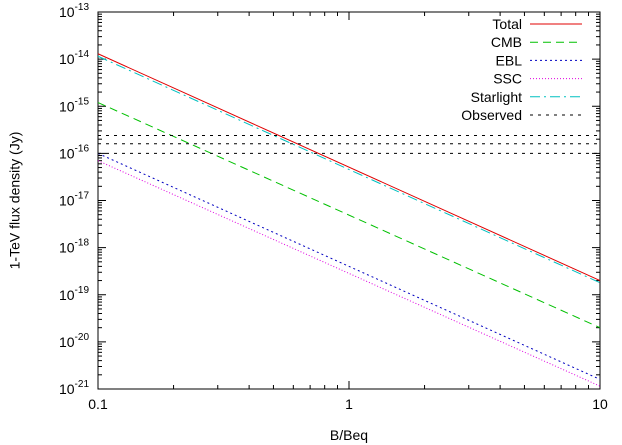 Image resolution: width=622 pixels, height=445 pixels. Describe the element at coordinates (491, 115) in the screenshot. I see `legend-label-observed: Observed` at that location.